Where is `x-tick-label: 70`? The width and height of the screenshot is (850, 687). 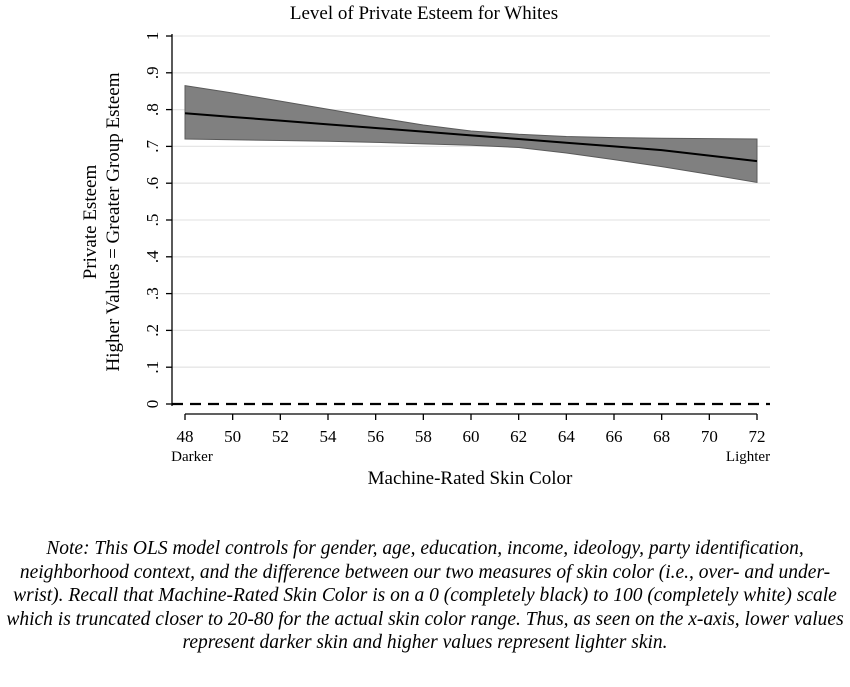
x-tick-label: 70 is located at coordinates (709, 436).